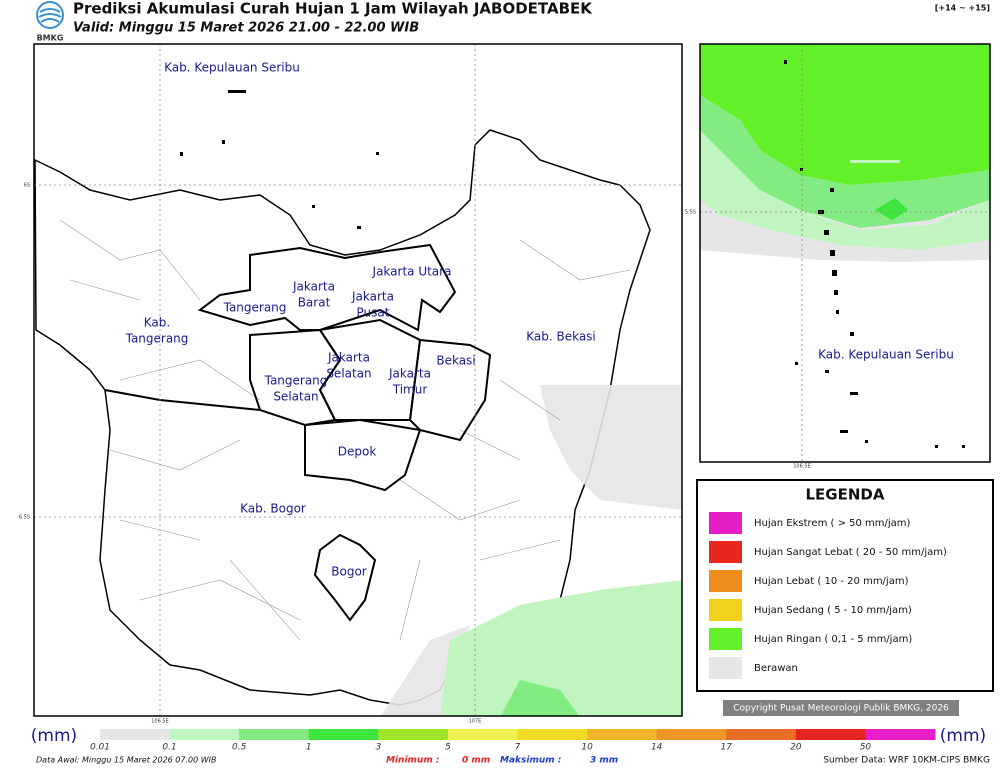 The width and height of the screenshot is (1000, 769). Describe the element at coordinates (475, 722) in the screenshot. I see `lon-label: 107E` at that location.